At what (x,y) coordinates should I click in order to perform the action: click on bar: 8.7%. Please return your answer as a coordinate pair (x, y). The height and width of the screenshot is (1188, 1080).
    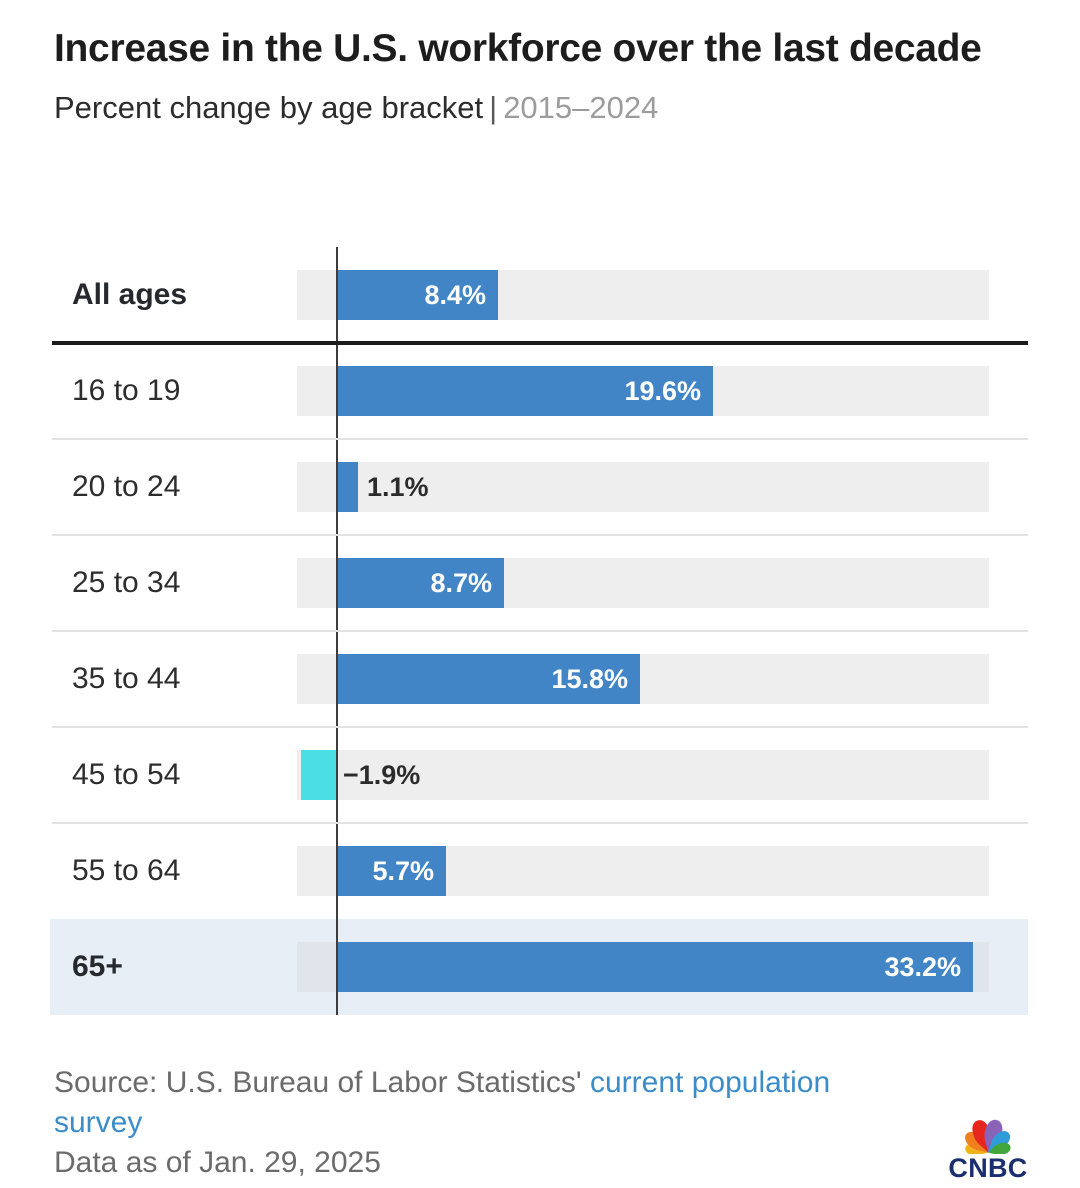
    Looking at the image, I should click on (420, 583).